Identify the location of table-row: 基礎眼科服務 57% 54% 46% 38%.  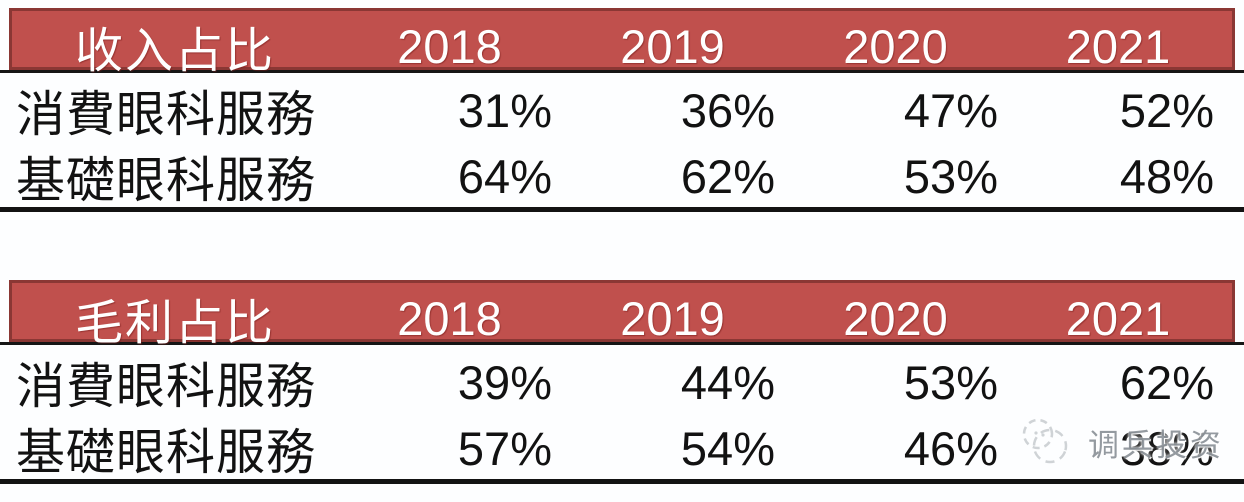
(622, 446).